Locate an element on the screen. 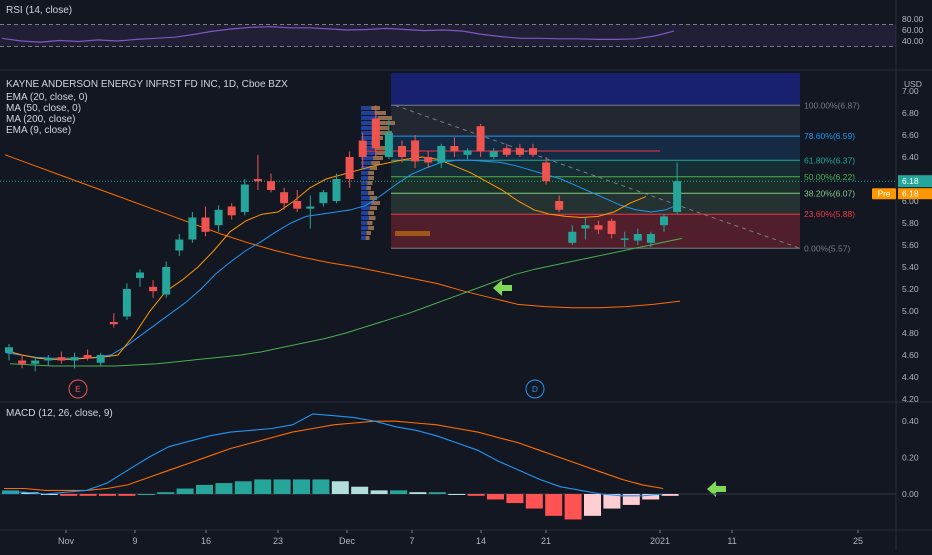 This screenshot has width=932, height=555. price-tick-label: 4.60 is located at coordinates (910, 355).